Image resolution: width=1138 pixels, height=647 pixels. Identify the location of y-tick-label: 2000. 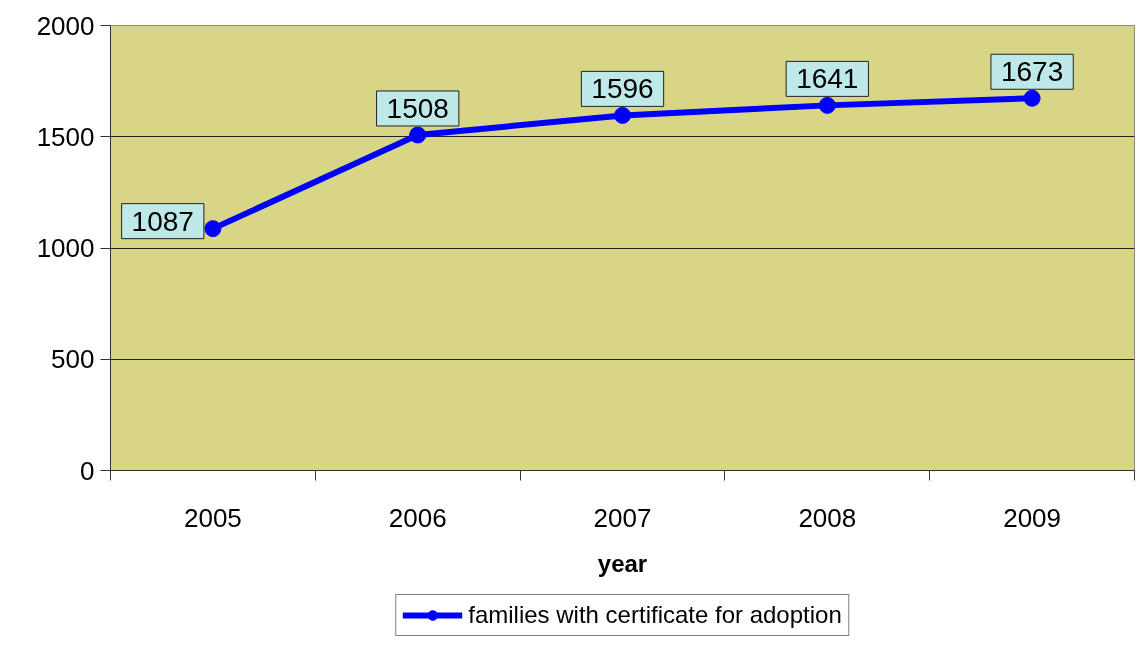
(65, 25).